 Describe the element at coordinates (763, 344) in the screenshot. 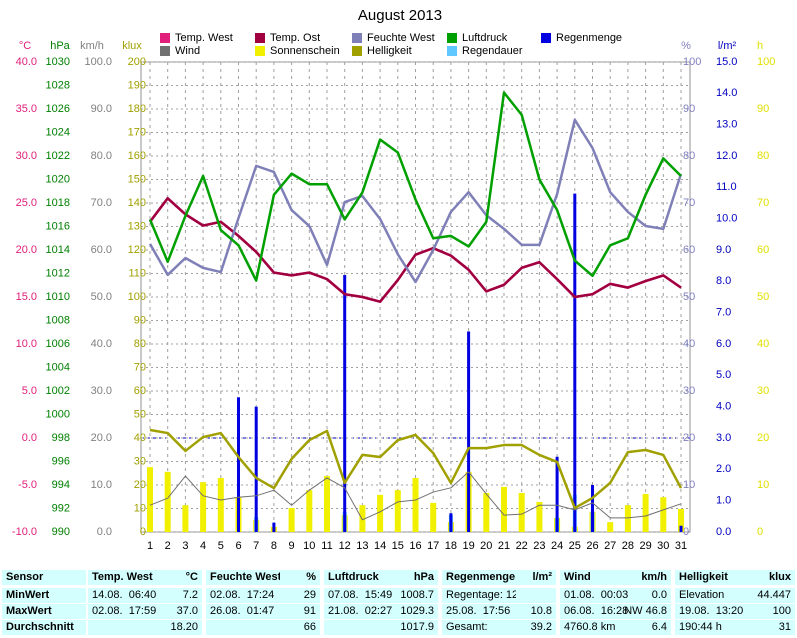

I see `y-tick-label: 40` at that location.